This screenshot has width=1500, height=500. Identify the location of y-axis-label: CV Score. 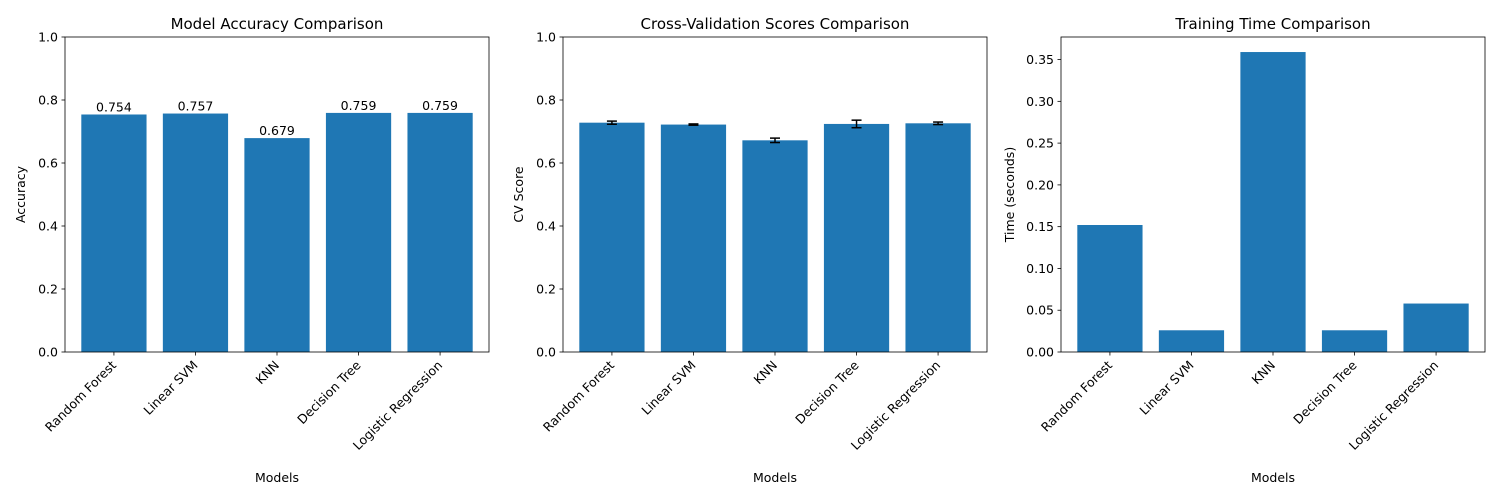
(518, 194).